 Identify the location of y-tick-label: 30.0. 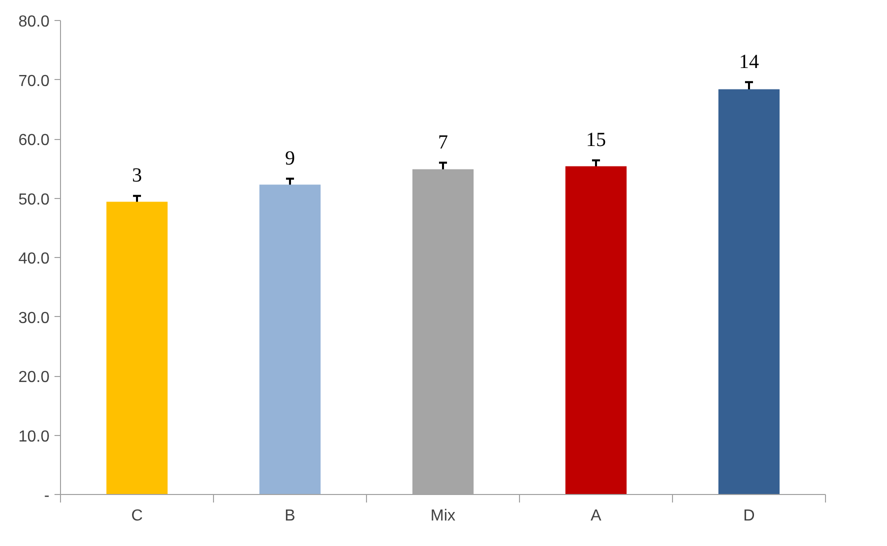
(34, 318).